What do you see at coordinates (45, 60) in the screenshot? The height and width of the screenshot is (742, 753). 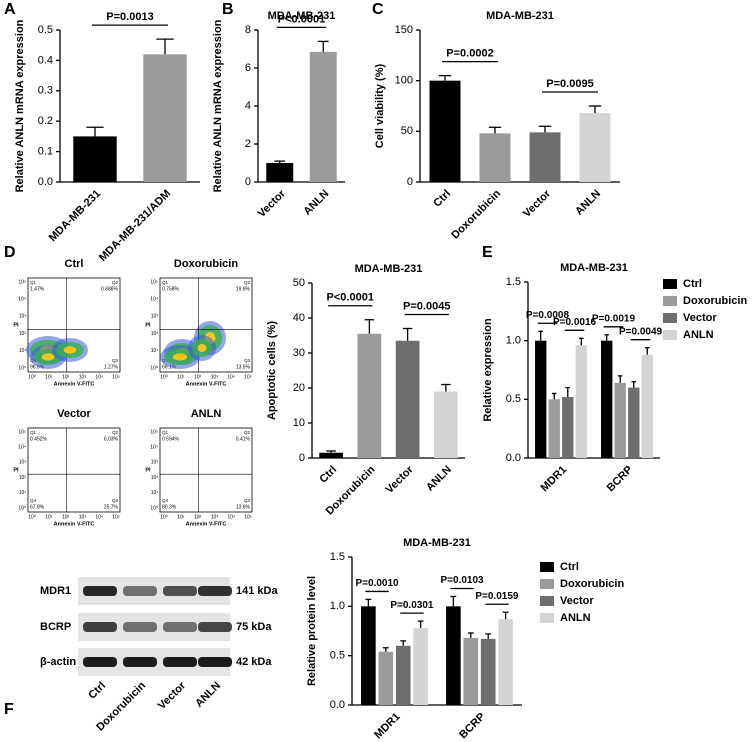 I see `y-tick-label: 0.4` at bounding box center [45, 60].